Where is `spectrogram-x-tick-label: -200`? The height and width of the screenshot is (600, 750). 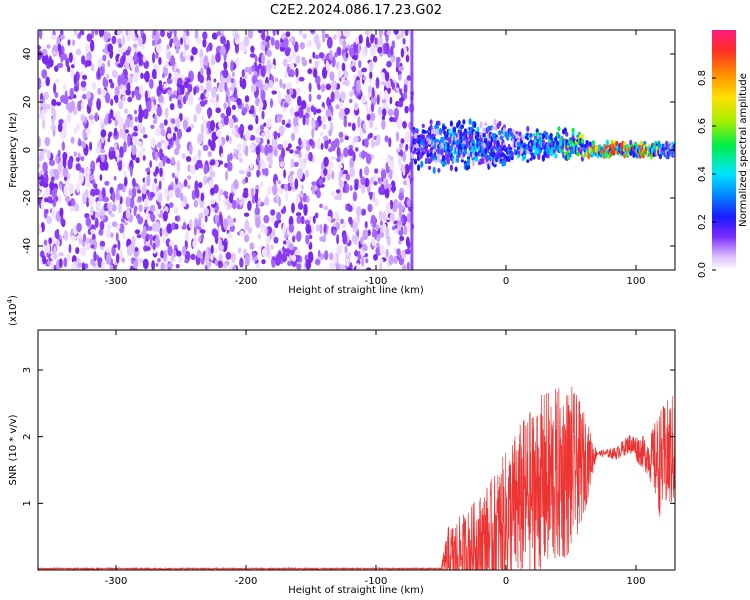
spectrogram-x-tick-label: -200 is located at coordinates (246, 281).